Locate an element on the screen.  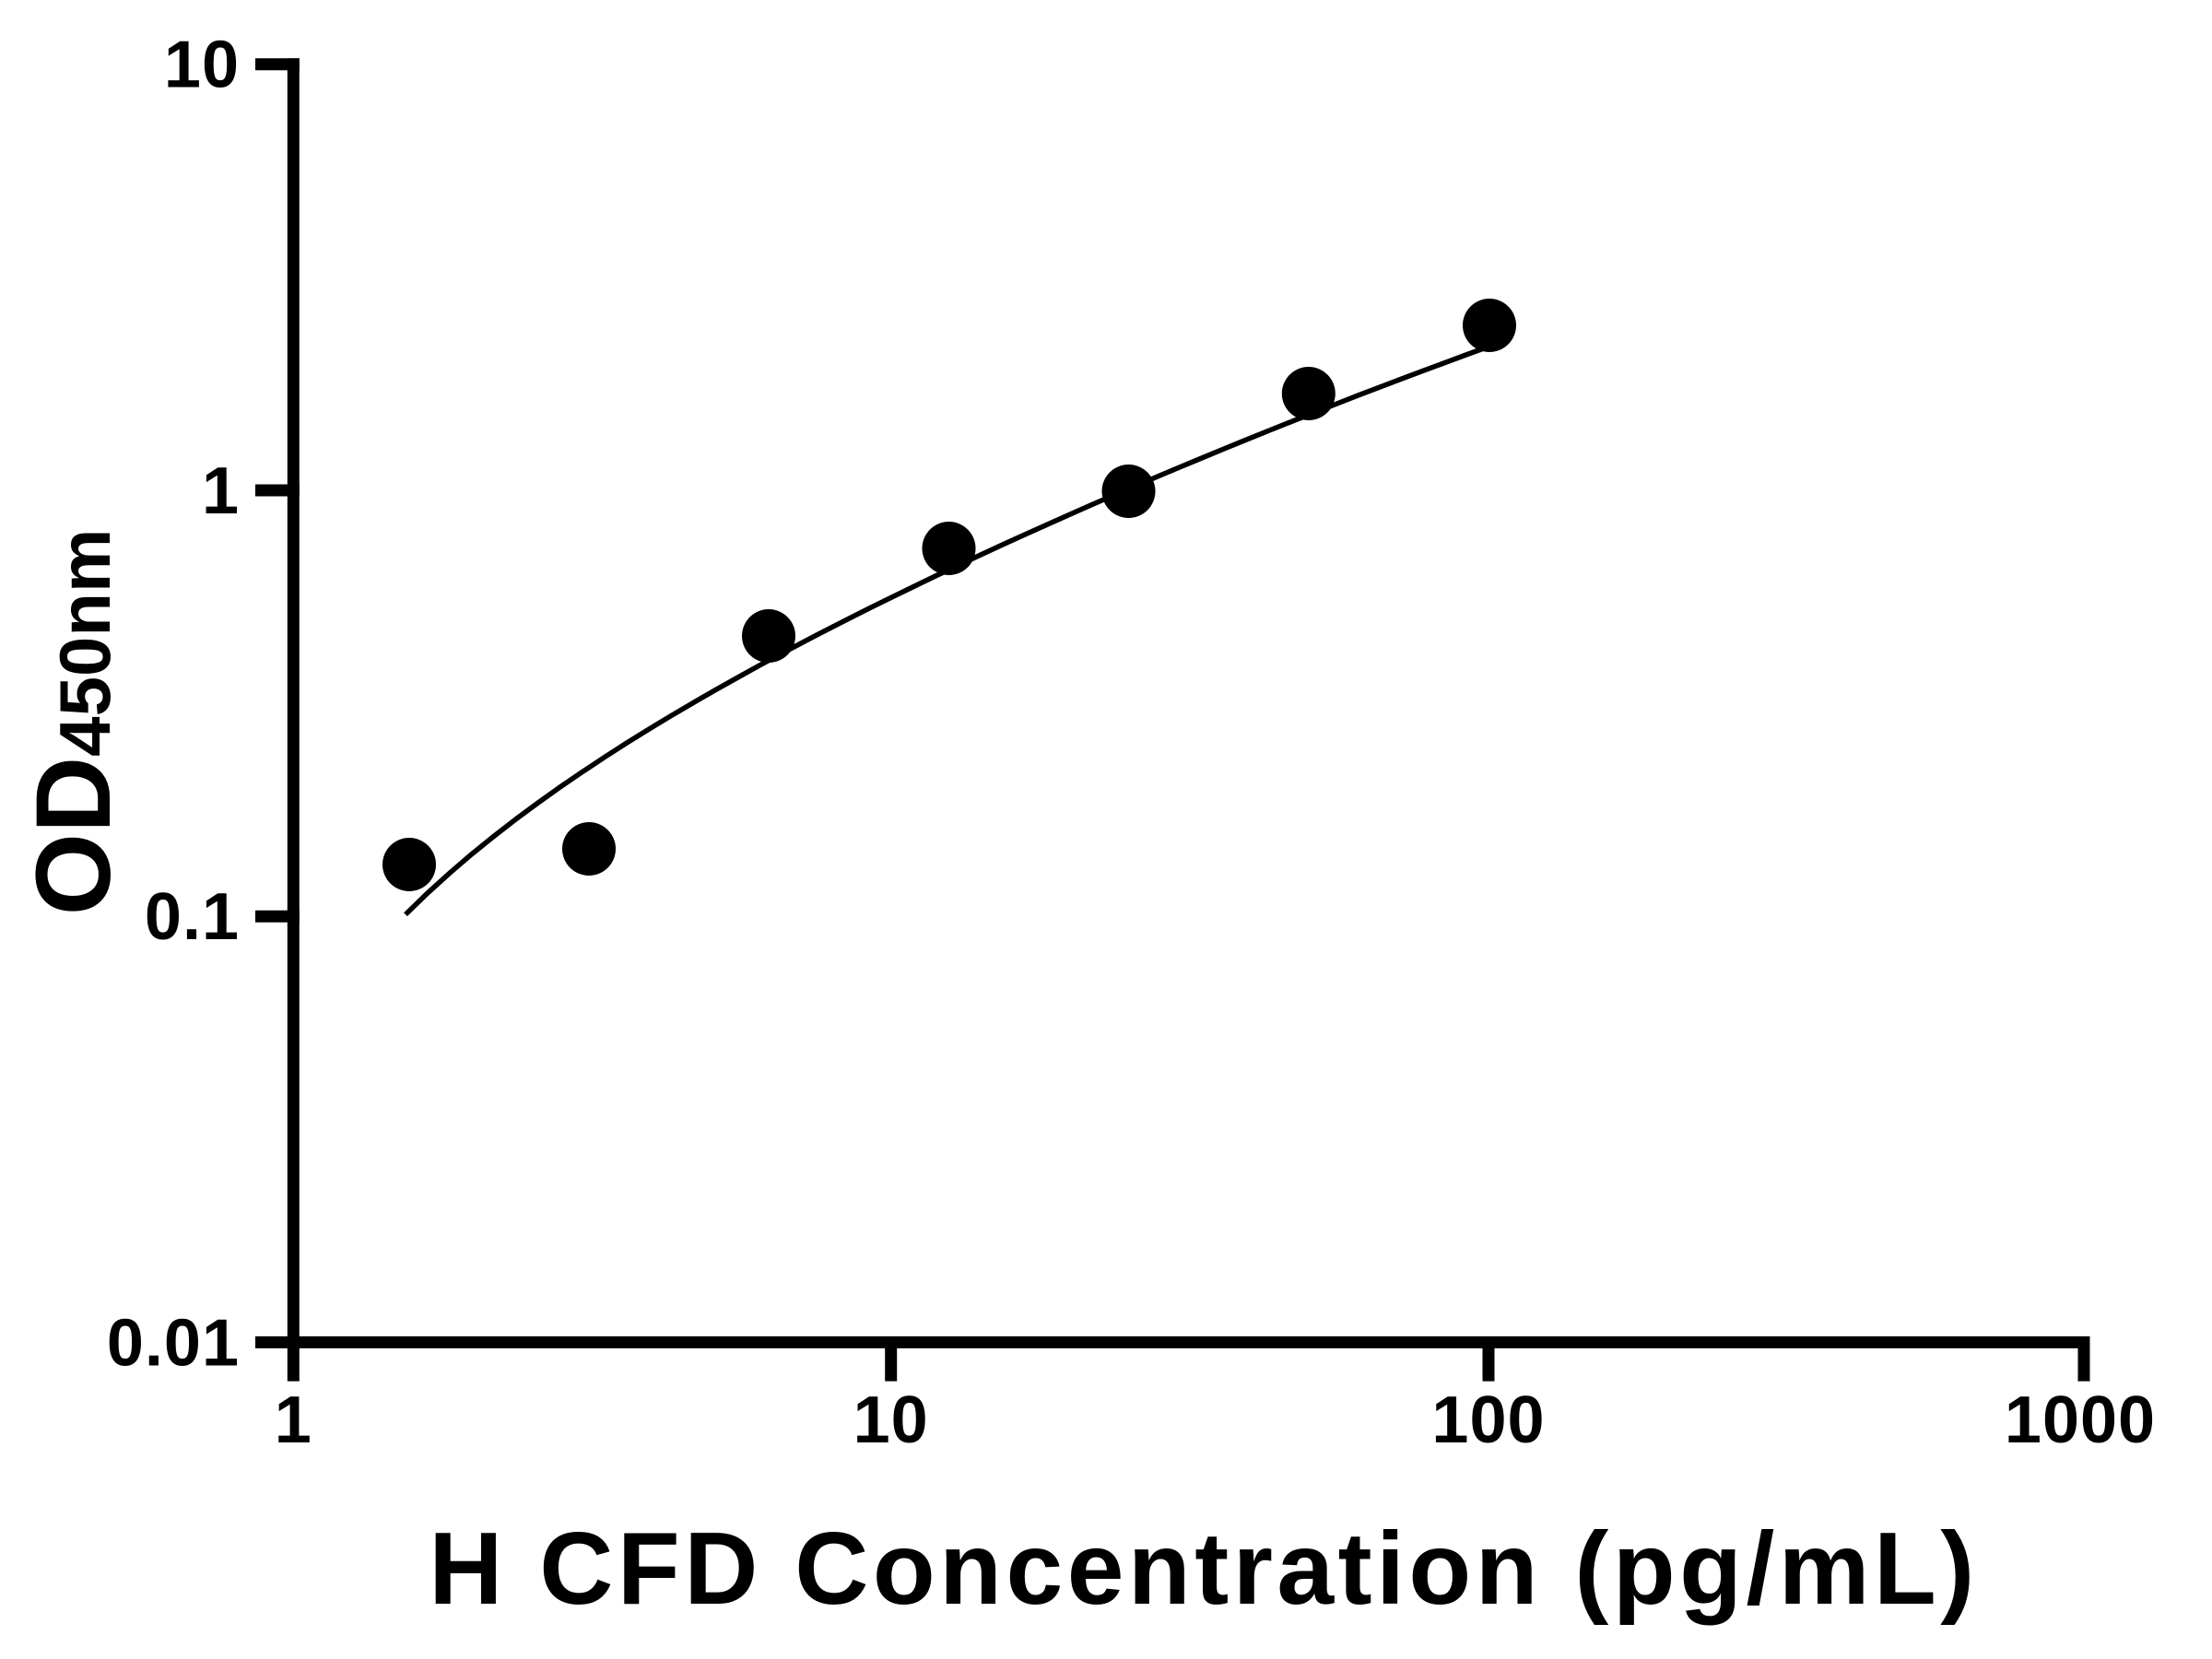
svg-text: 100 is located at coordinates (1488, 1420).